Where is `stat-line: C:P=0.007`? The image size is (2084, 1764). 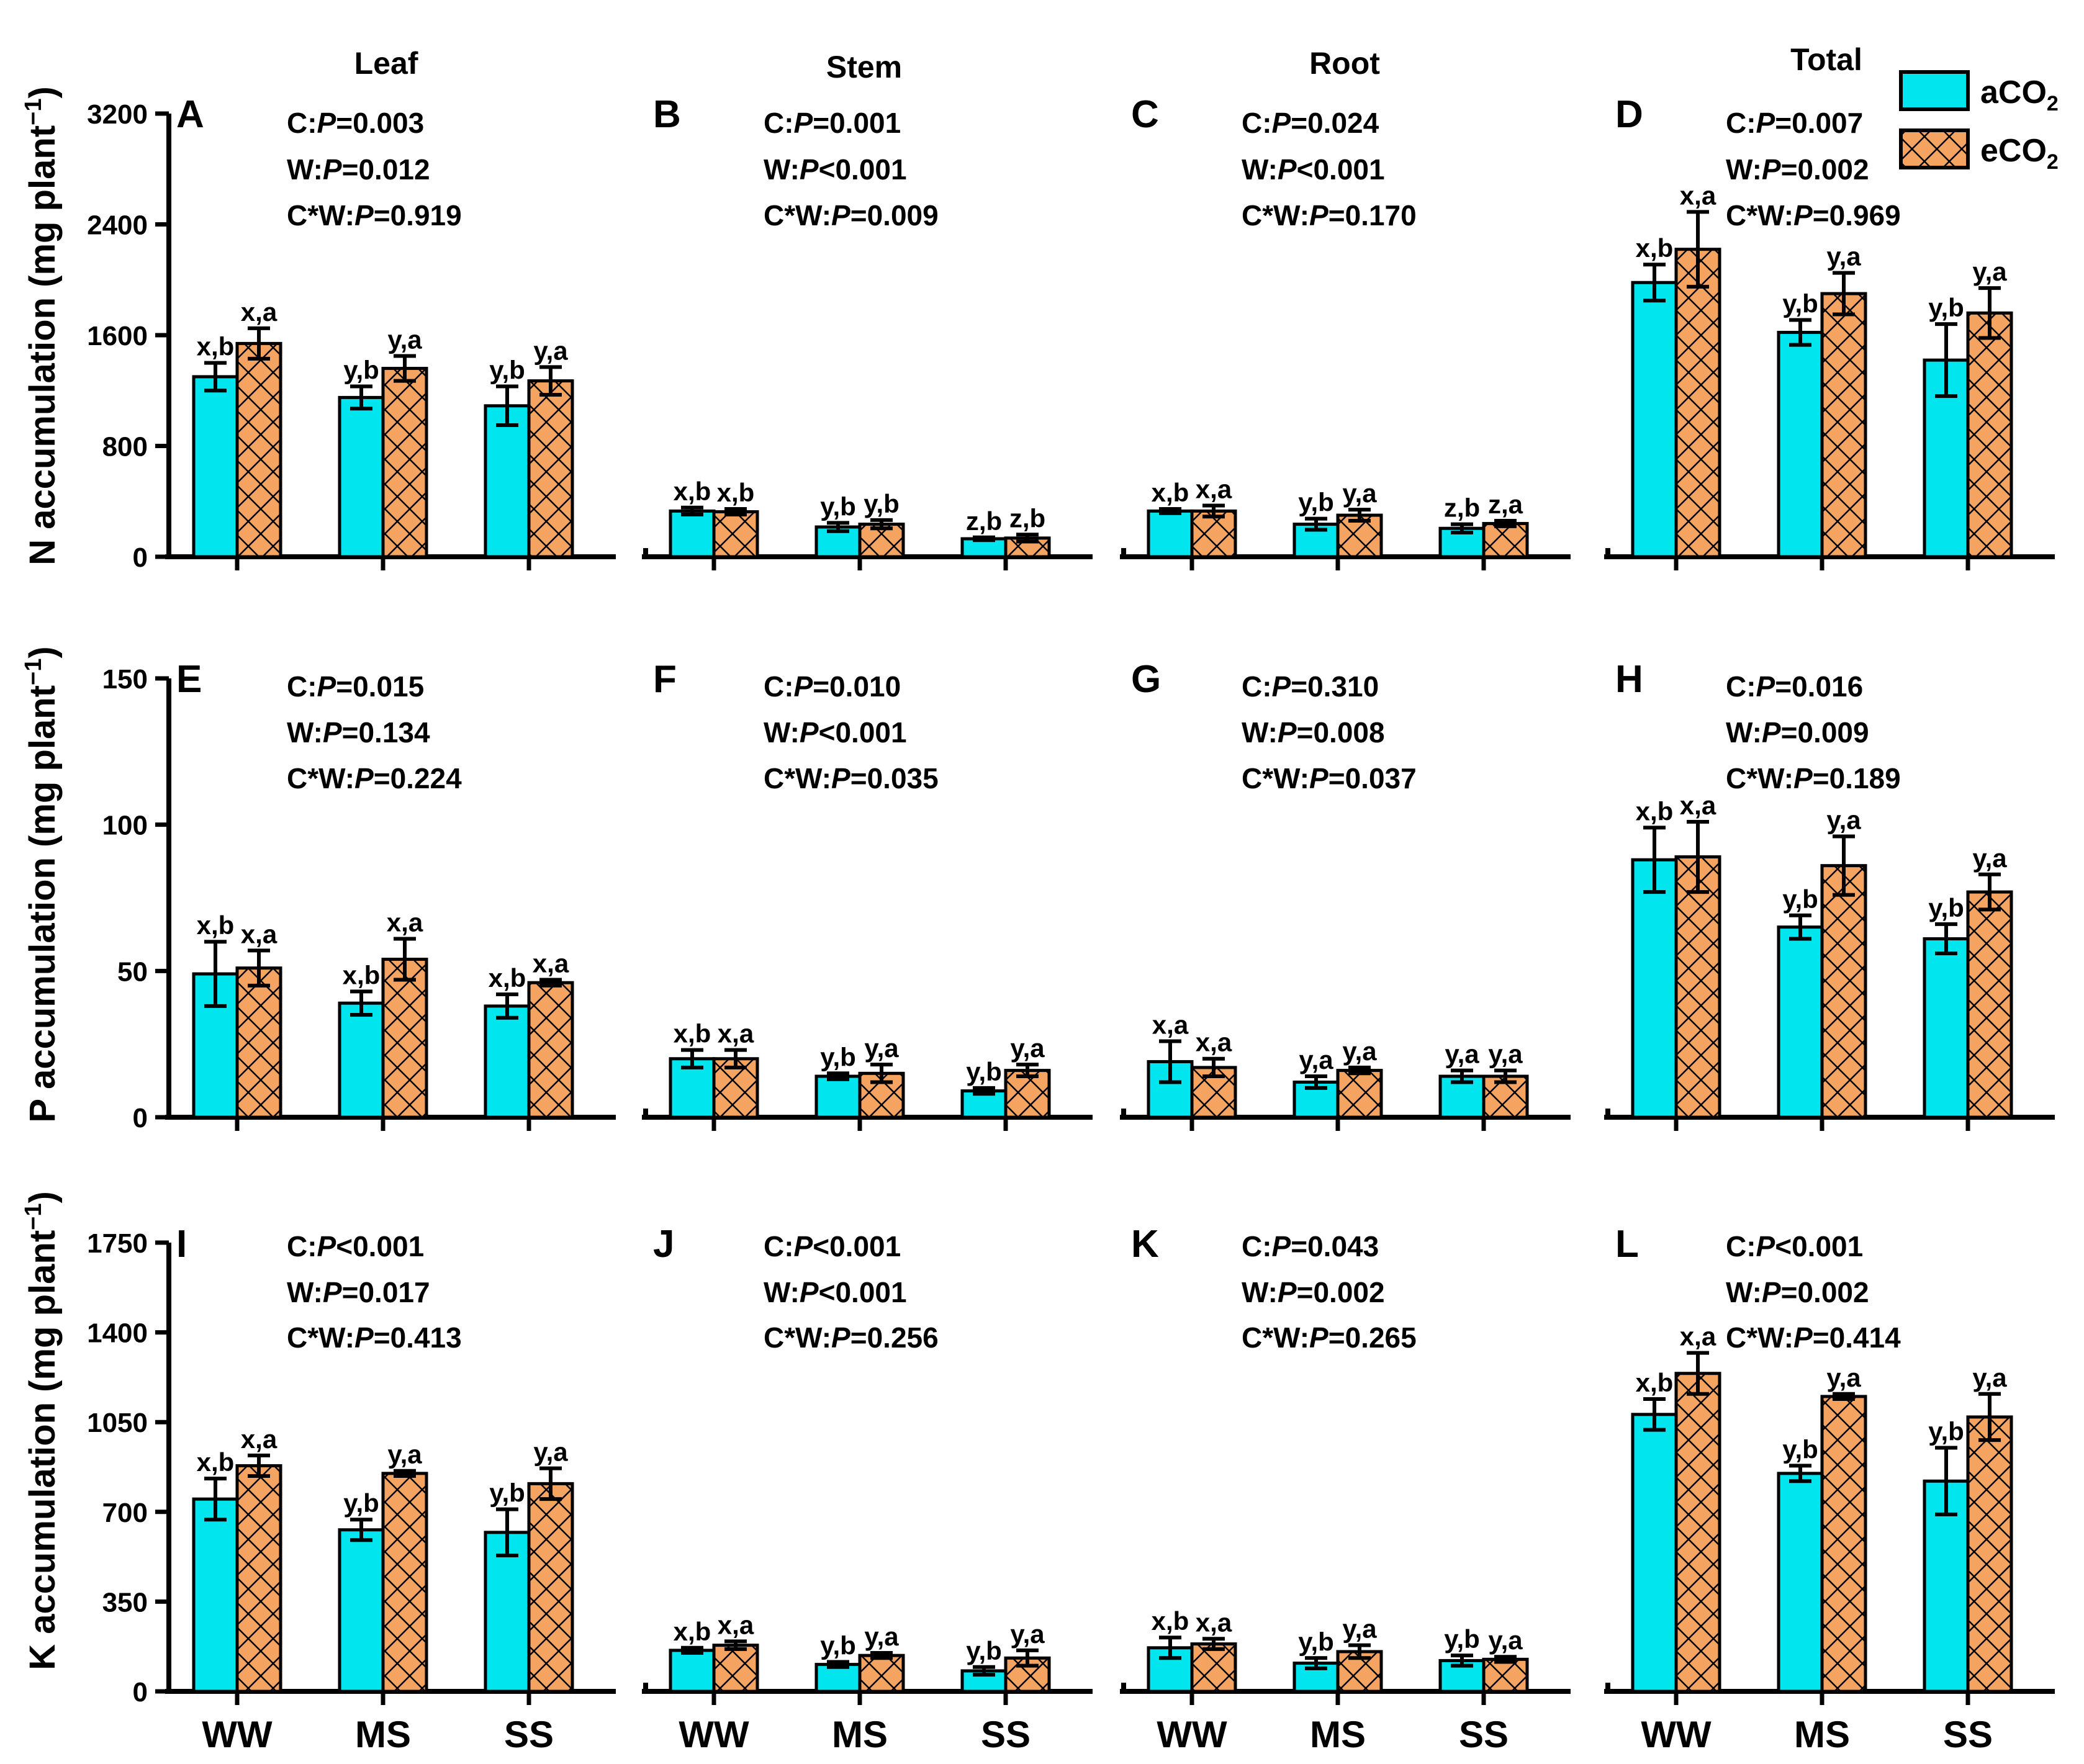
stat-line: C:P=0.007 is located at coordinates (1794, 123).